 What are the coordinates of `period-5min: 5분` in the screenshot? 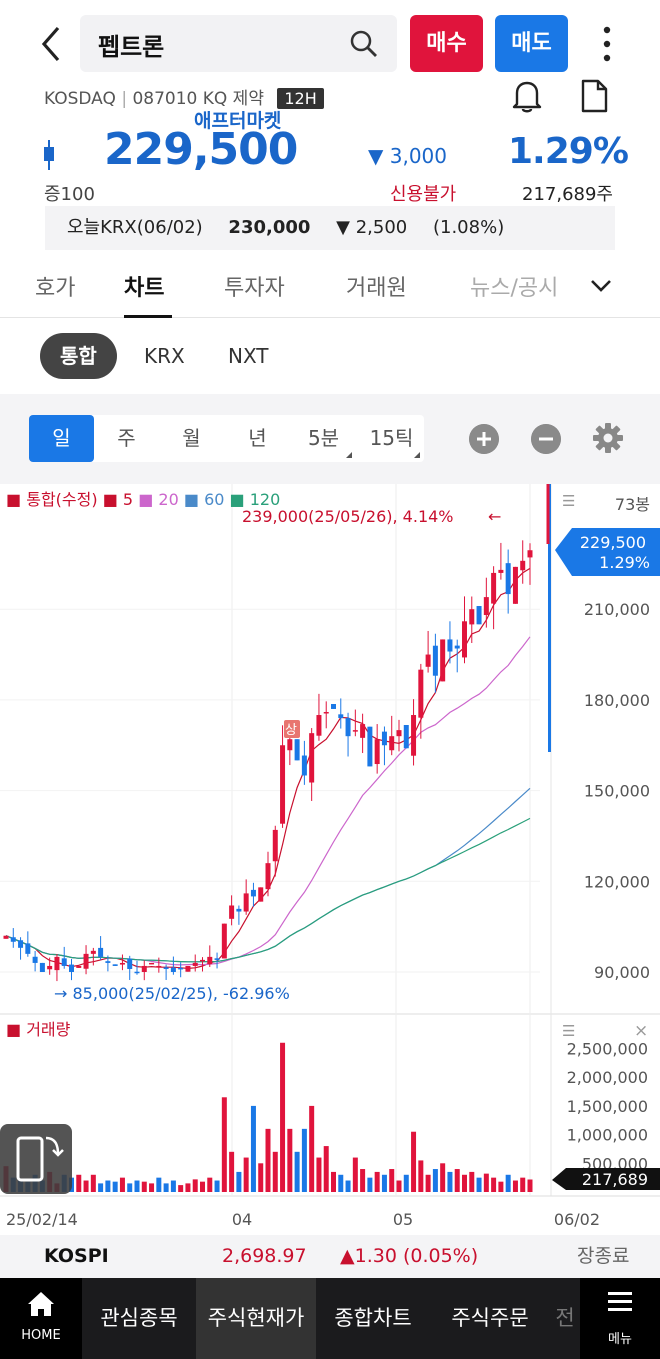 It's located at (323, 438).